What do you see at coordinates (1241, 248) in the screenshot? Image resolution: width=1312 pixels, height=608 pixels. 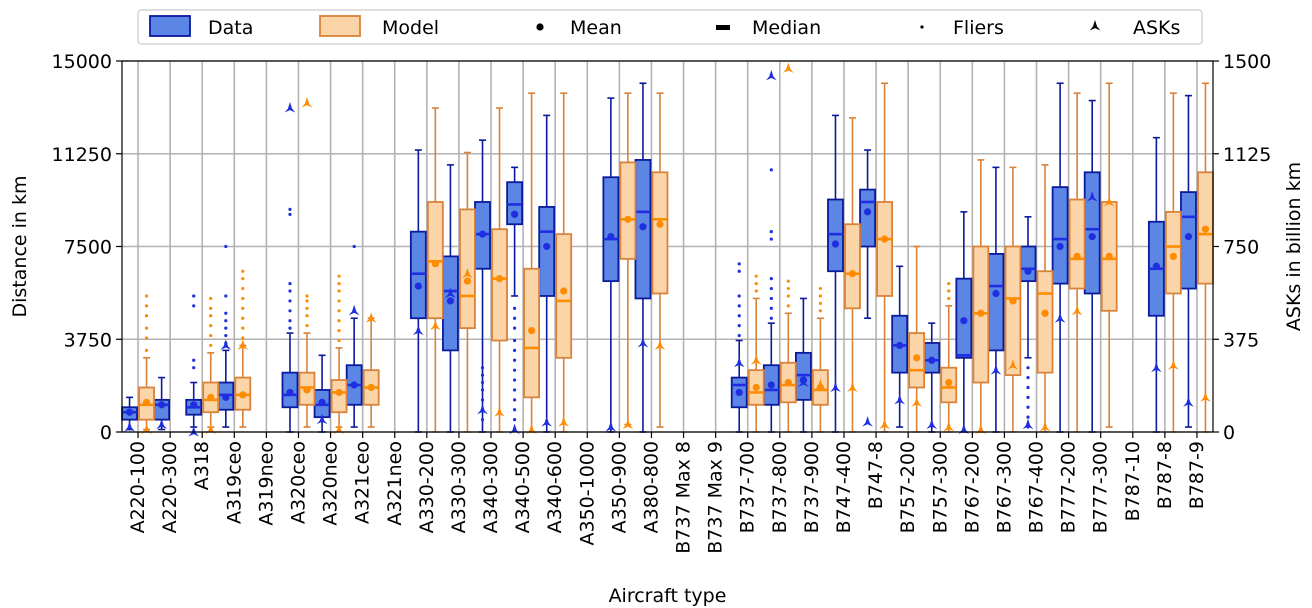 I see `y-right-tick-label: 750` at bounding box center [1241, 248].